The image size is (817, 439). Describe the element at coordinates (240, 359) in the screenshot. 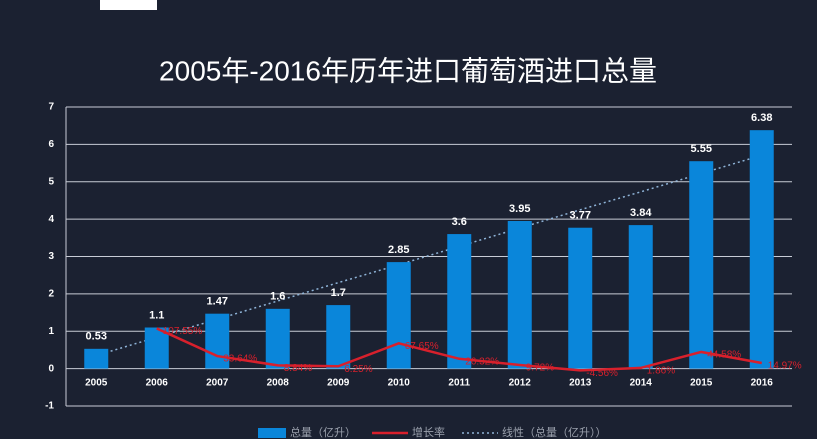

I see `line-value-label: 33.64%` at that location.